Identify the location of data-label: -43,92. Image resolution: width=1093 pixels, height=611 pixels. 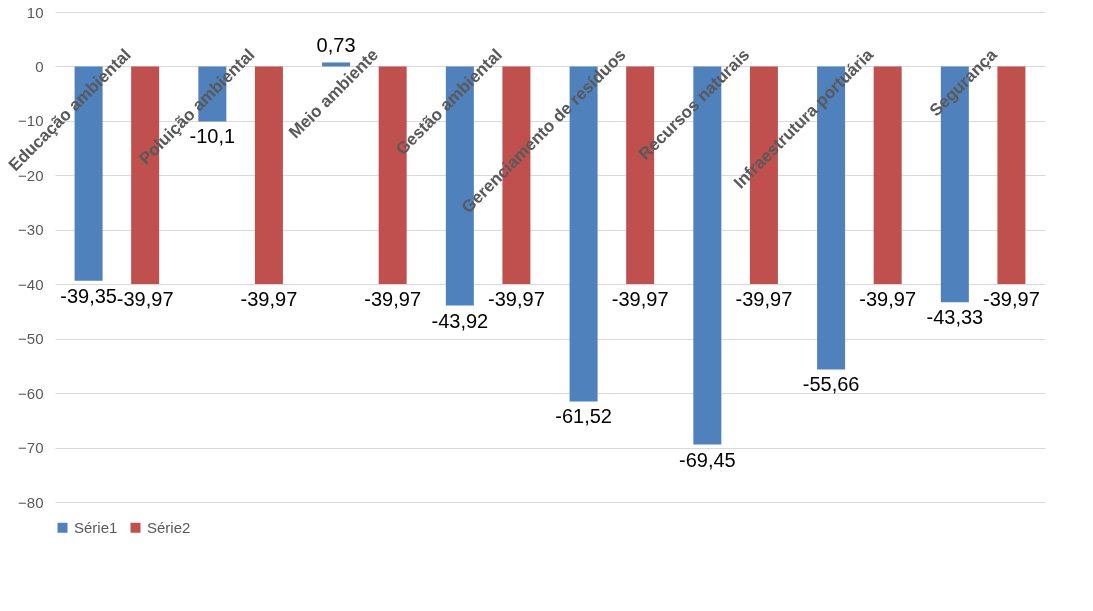
(460, 320).